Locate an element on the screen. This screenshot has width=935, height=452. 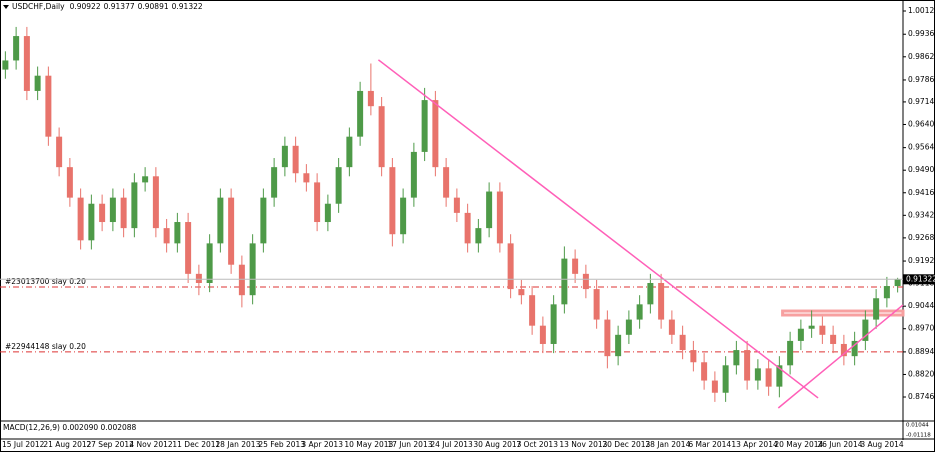
x-tick-label: 7 Oct 2013 is located at coordinates (537, 444).